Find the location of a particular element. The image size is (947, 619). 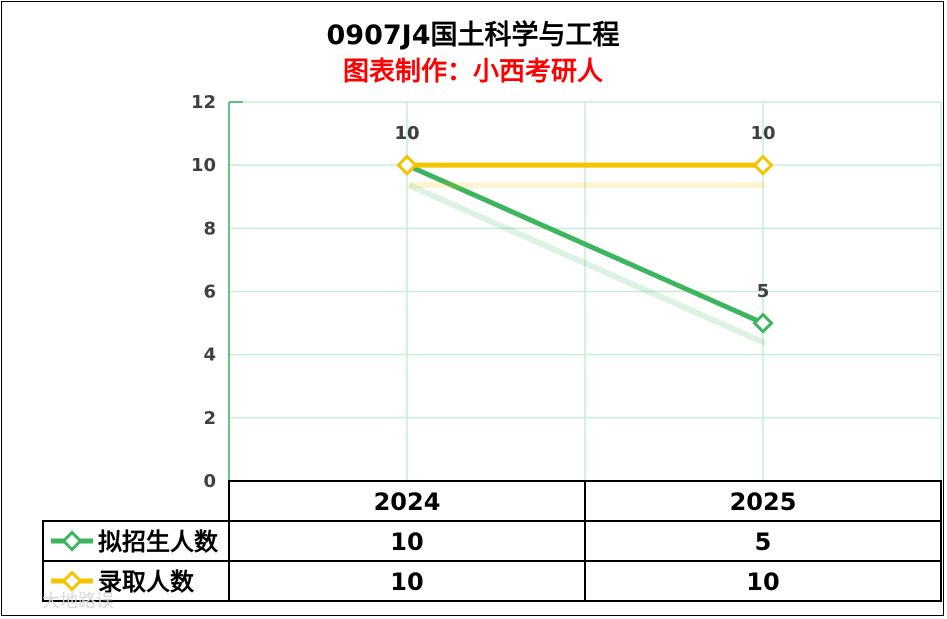

legend-series-name: 拟招生人数 is located at coordinates (158, 542).